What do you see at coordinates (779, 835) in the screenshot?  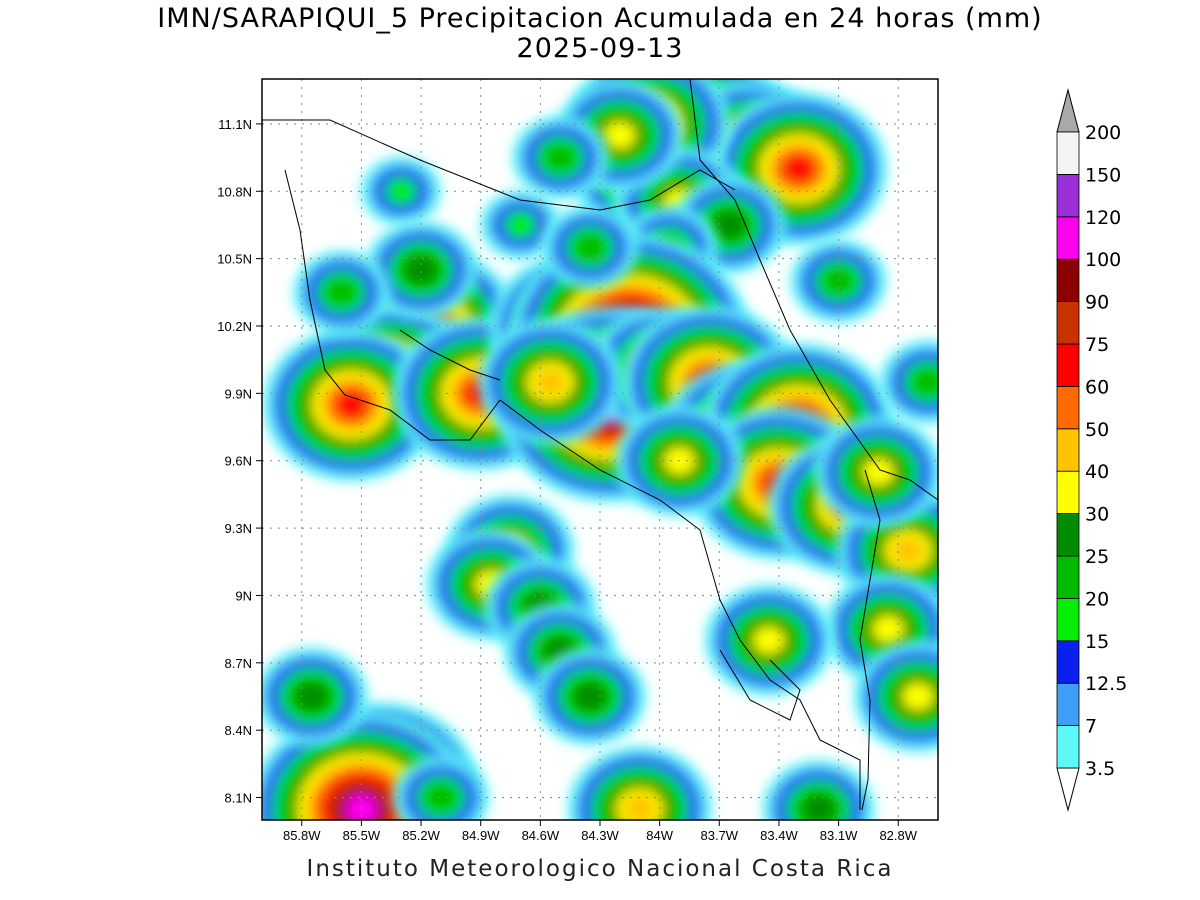 I see `lon-tick-label: 83.4W` at bounding box center [779, 835].